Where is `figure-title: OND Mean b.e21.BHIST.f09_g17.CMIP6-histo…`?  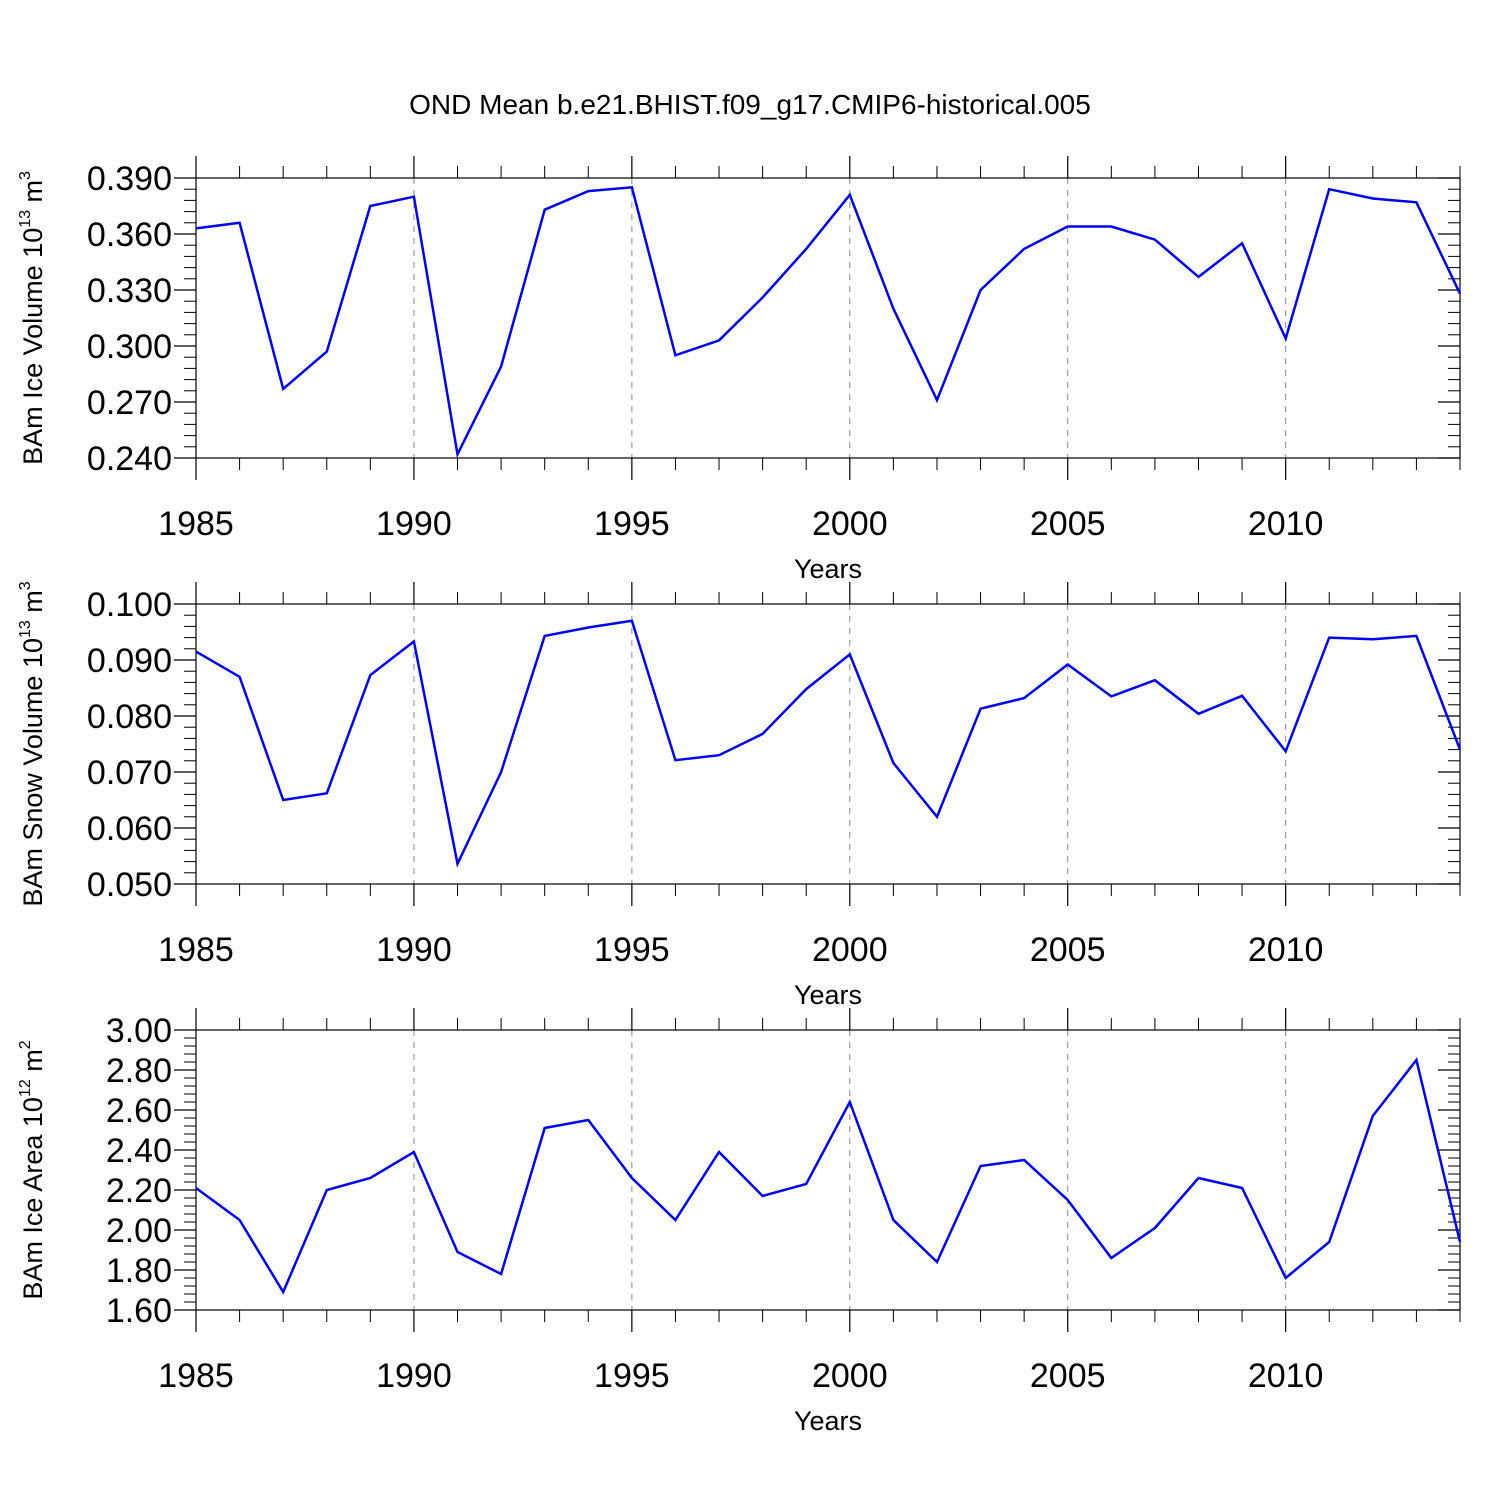
figure-title: OND Mean b.e21.BHIST.f09_g17.CMIP6-histo… is located at coordinates (750, 104).